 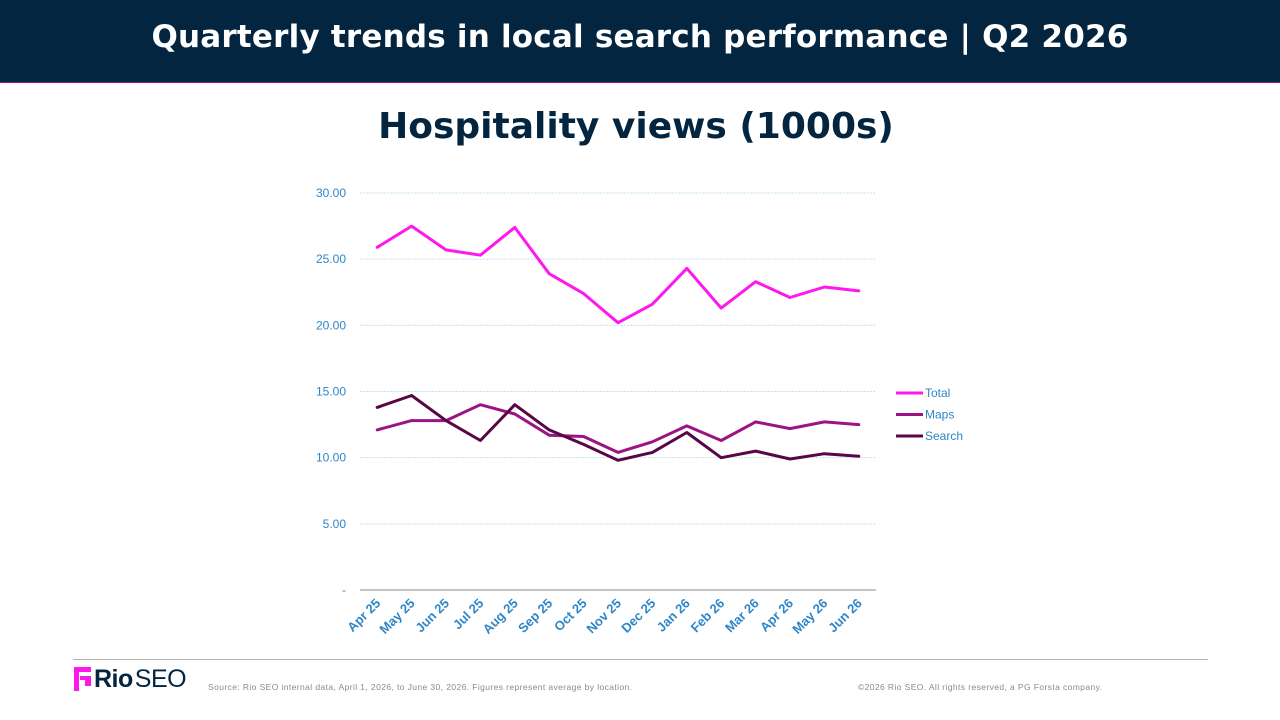 I want to click on x-tick-label: Nov 25, so click(x=603, y=616).